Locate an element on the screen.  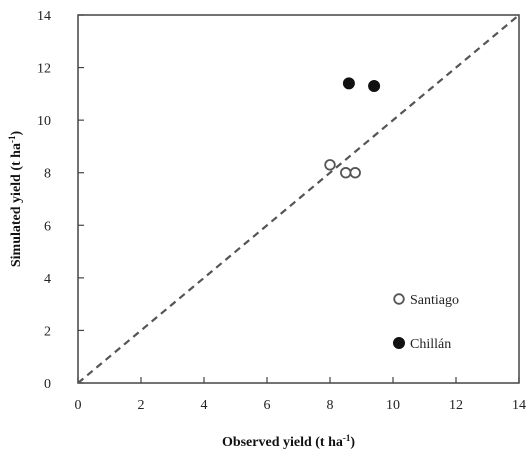
y-axis-ticks: 0 2 4 6 8 10 12 14 is located at coordinates (60, 200).